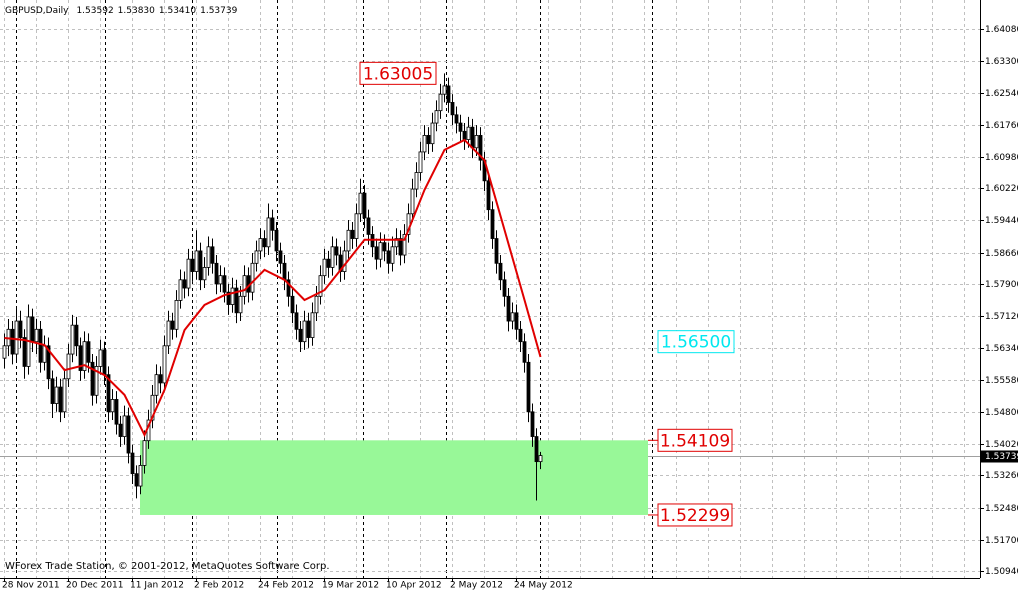 The image size is (1018, 592). What do you see at coordinates (999, 456) in the screenshot?
I see `current-price-box` at bounding box center [999, 456].